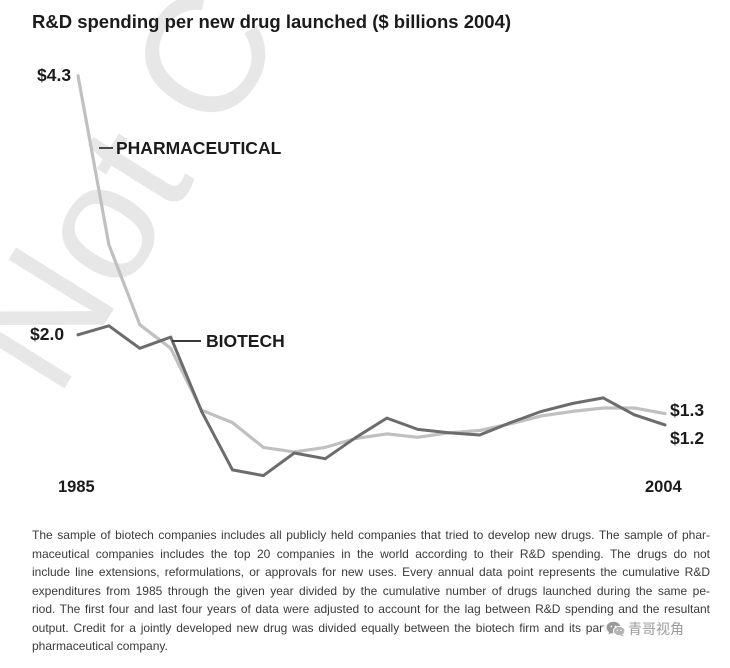 Image resolution: width=730 pixels, height=668 pixels. Describe the element at coordinates (687, 410) in the screenshot. I see `pharmaceutical-end-value-label: $1.3` at that location.